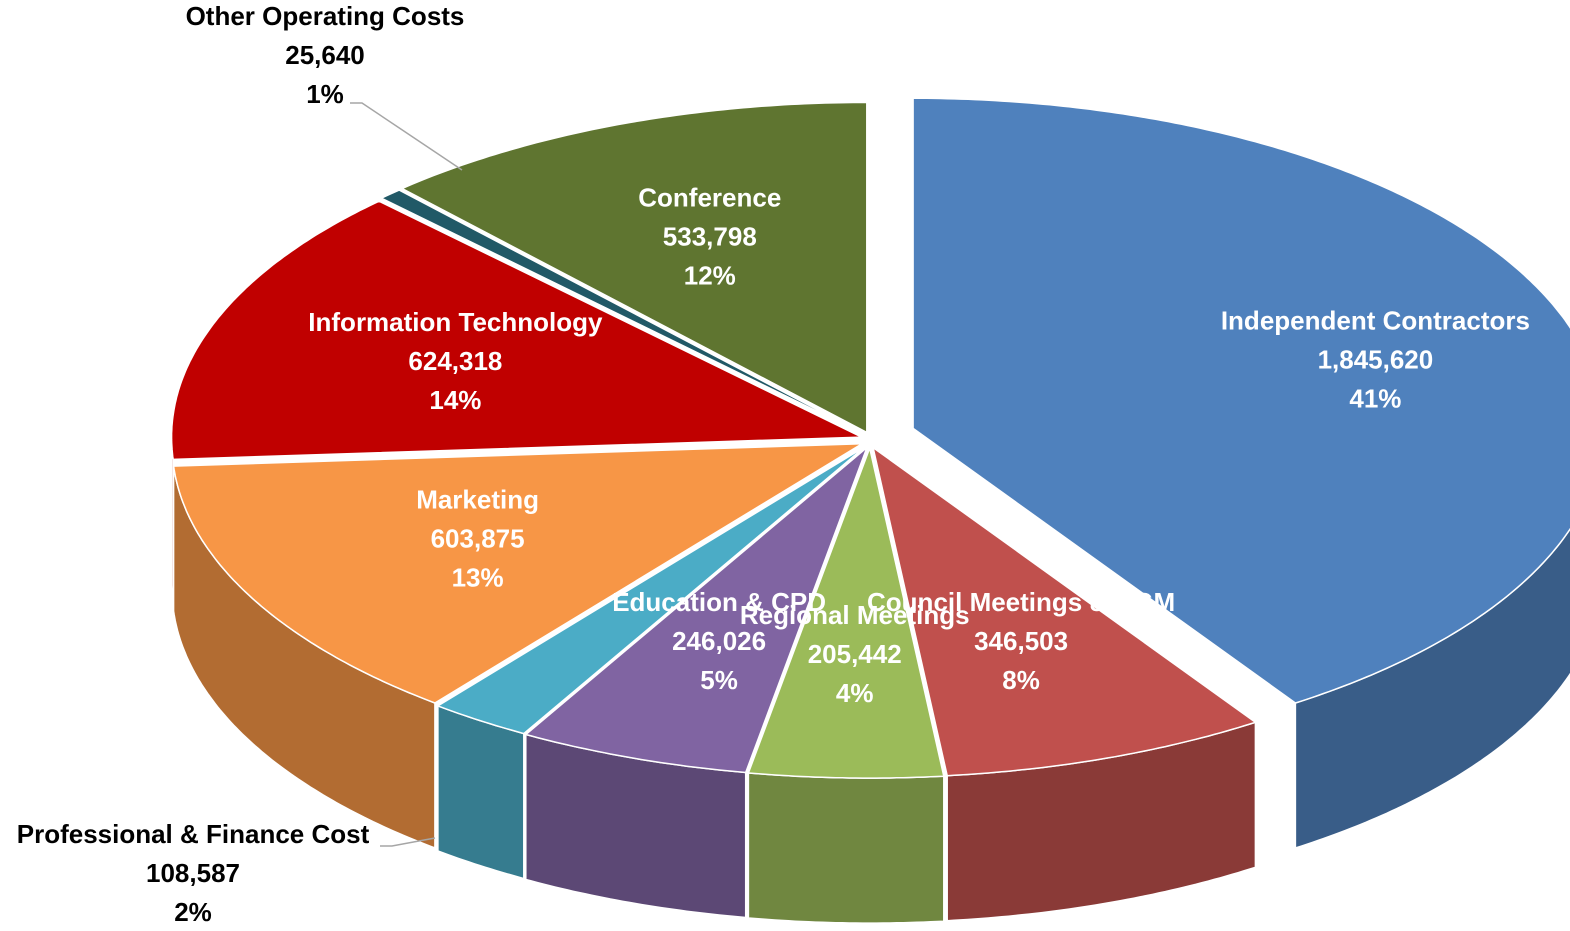 Image resolution: width=1570 pixels, height=931 pixels. Describe the element at coordinates (477, 500) in the screenshot. I see `data-label: Marketing` at that location.